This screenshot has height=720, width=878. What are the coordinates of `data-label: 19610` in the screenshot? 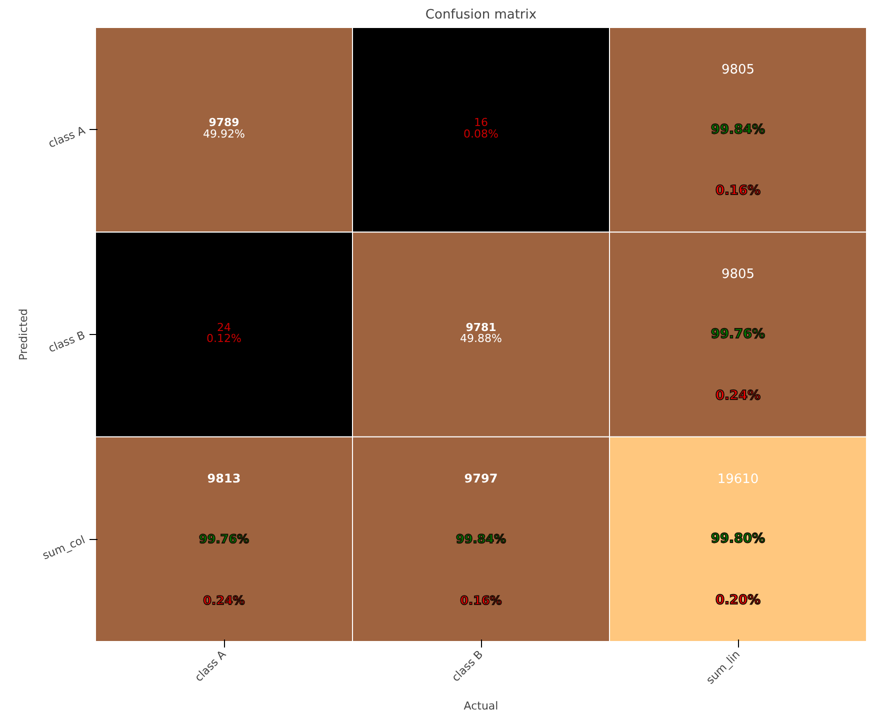 It's located at (738, 479).